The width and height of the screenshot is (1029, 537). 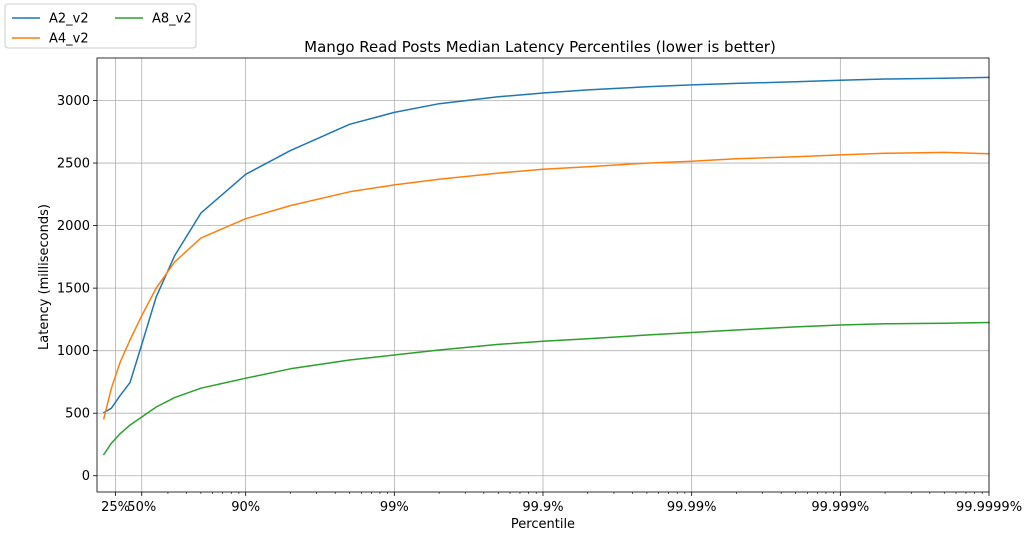 I want to click on x-tick-label: 99%, so click(x=394, y=507).